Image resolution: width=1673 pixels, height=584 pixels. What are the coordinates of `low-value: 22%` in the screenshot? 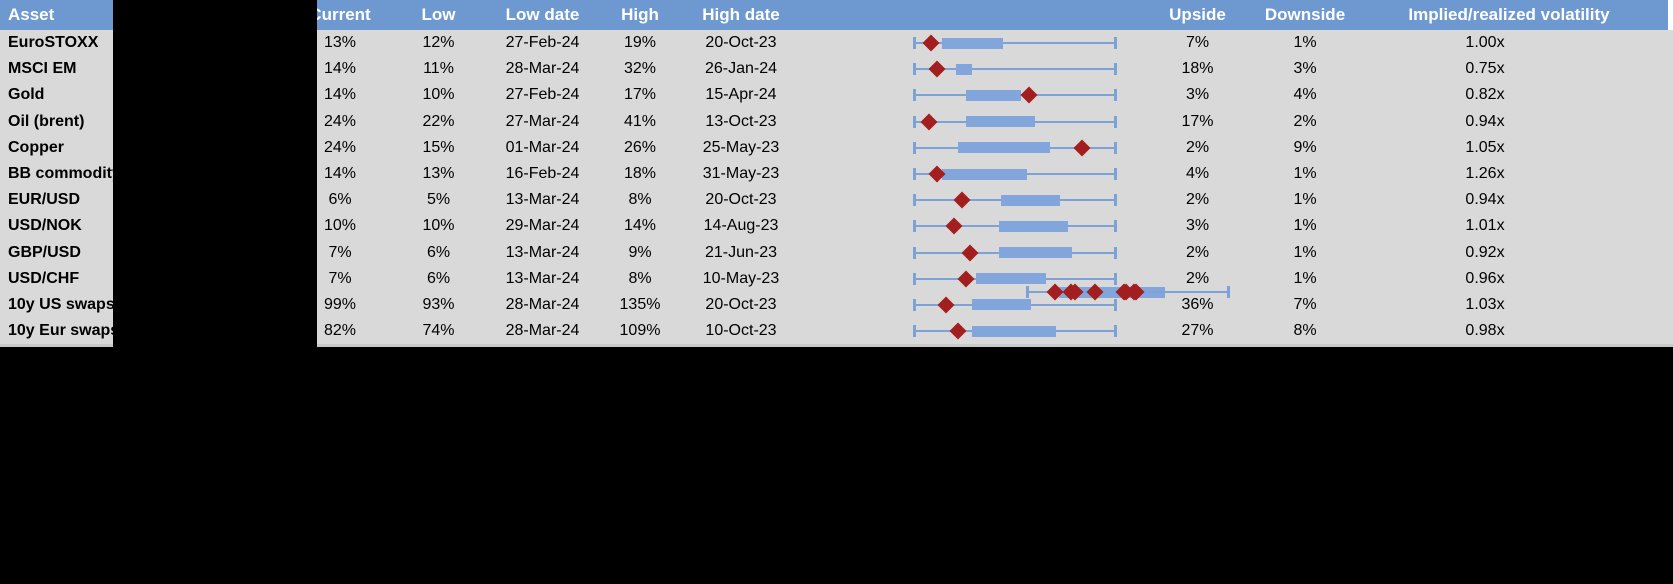 It's located at (438, 121).